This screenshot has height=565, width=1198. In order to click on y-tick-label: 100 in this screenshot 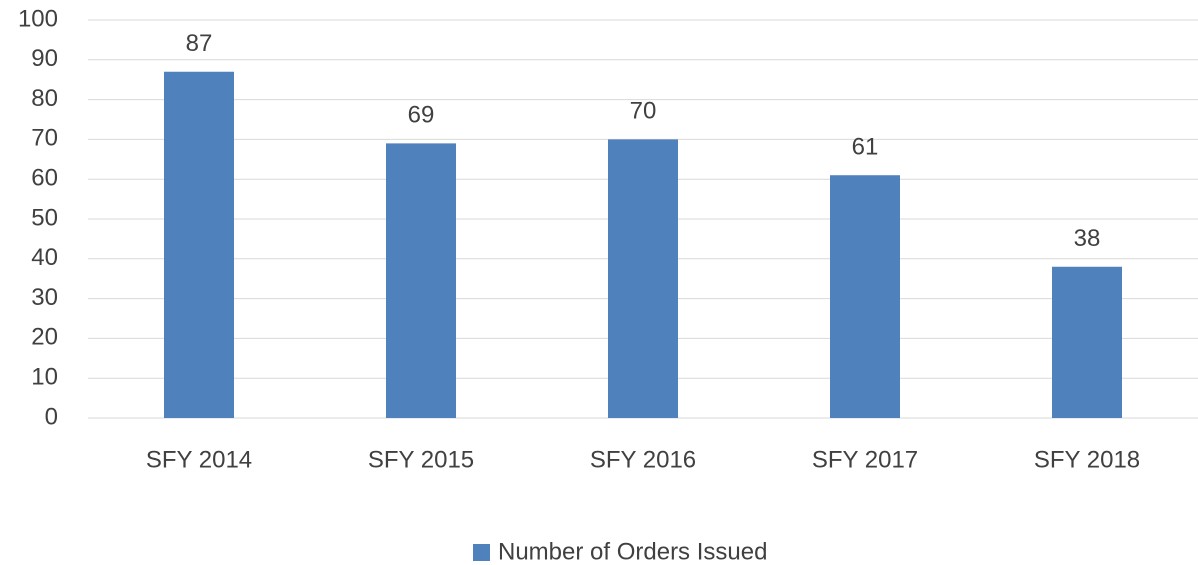, I will do `click(38, 18)`.